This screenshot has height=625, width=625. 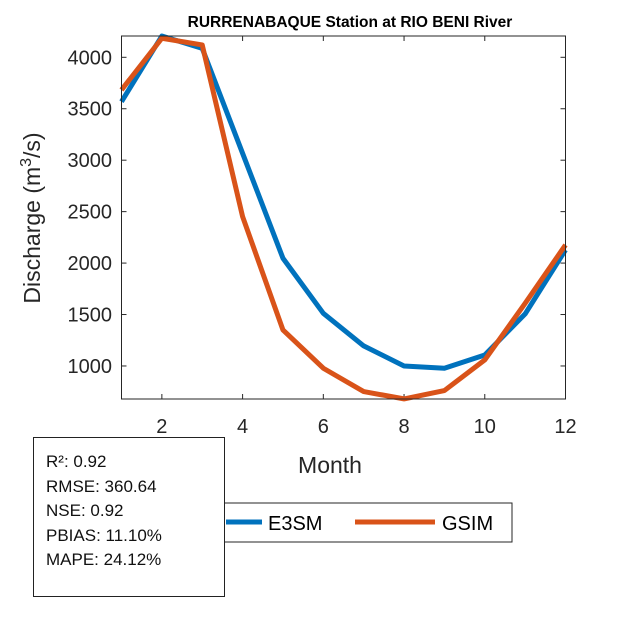 I want to click on y-axis-label-superscript: 3, so click(x=26, y=162).